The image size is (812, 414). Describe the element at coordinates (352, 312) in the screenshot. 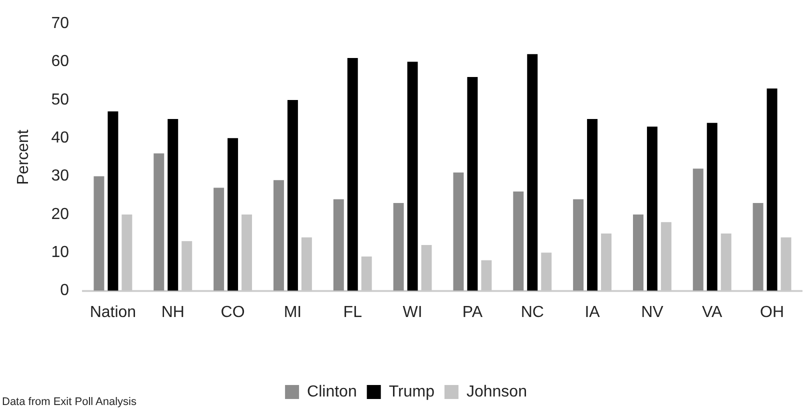

I see `x-tick-label: FL` at that location.